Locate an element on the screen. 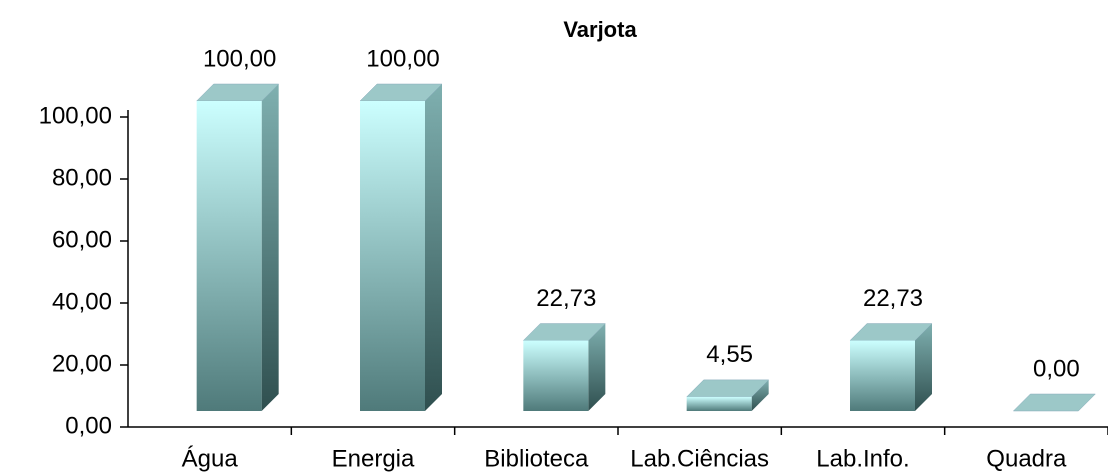 The width and height of the screenshot is (1108, 472). x-tick-label: Lab.Ciências is located at coordinates (699, 458).